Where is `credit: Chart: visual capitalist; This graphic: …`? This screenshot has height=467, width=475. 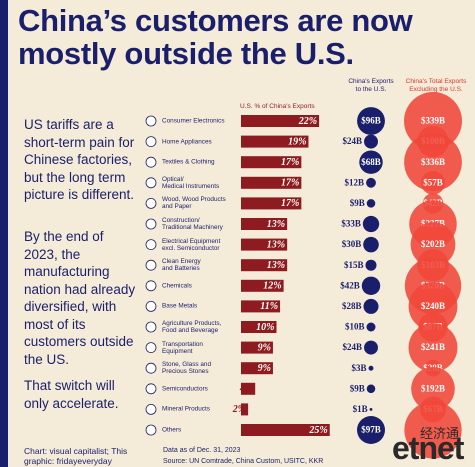 credit: Chart: visual capitalist; This graphic: … is located at coordinates (76, 456).